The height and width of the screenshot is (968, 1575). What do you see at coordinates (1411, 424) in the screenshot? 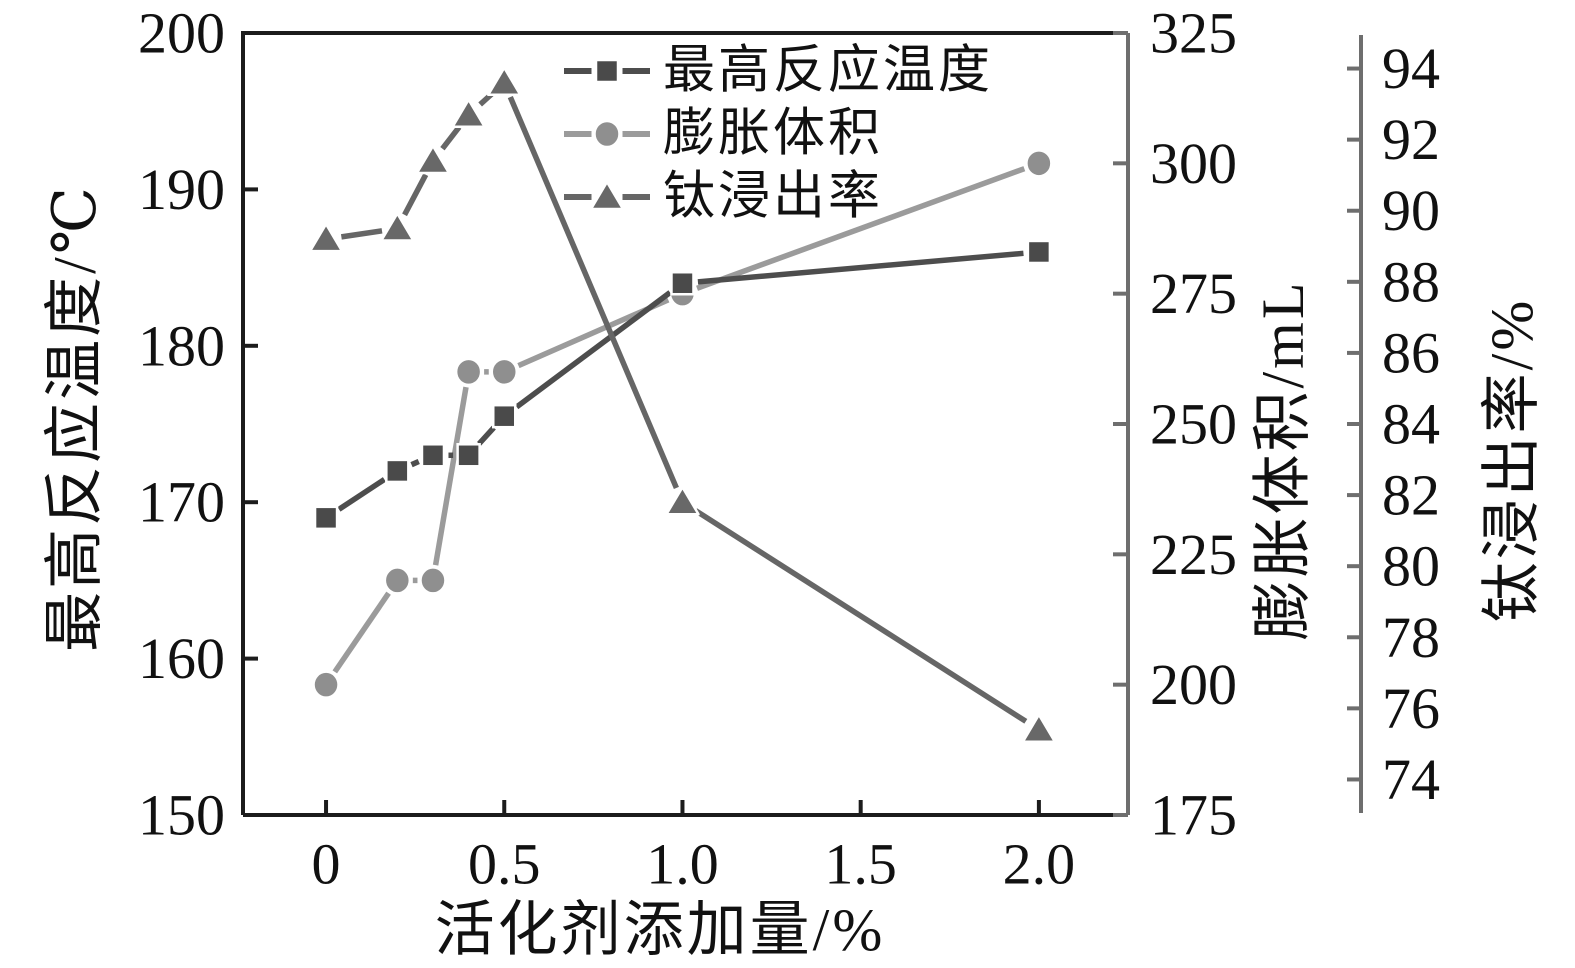
I see `rate-tick-label: 84` at bounding box center [1411, 424].